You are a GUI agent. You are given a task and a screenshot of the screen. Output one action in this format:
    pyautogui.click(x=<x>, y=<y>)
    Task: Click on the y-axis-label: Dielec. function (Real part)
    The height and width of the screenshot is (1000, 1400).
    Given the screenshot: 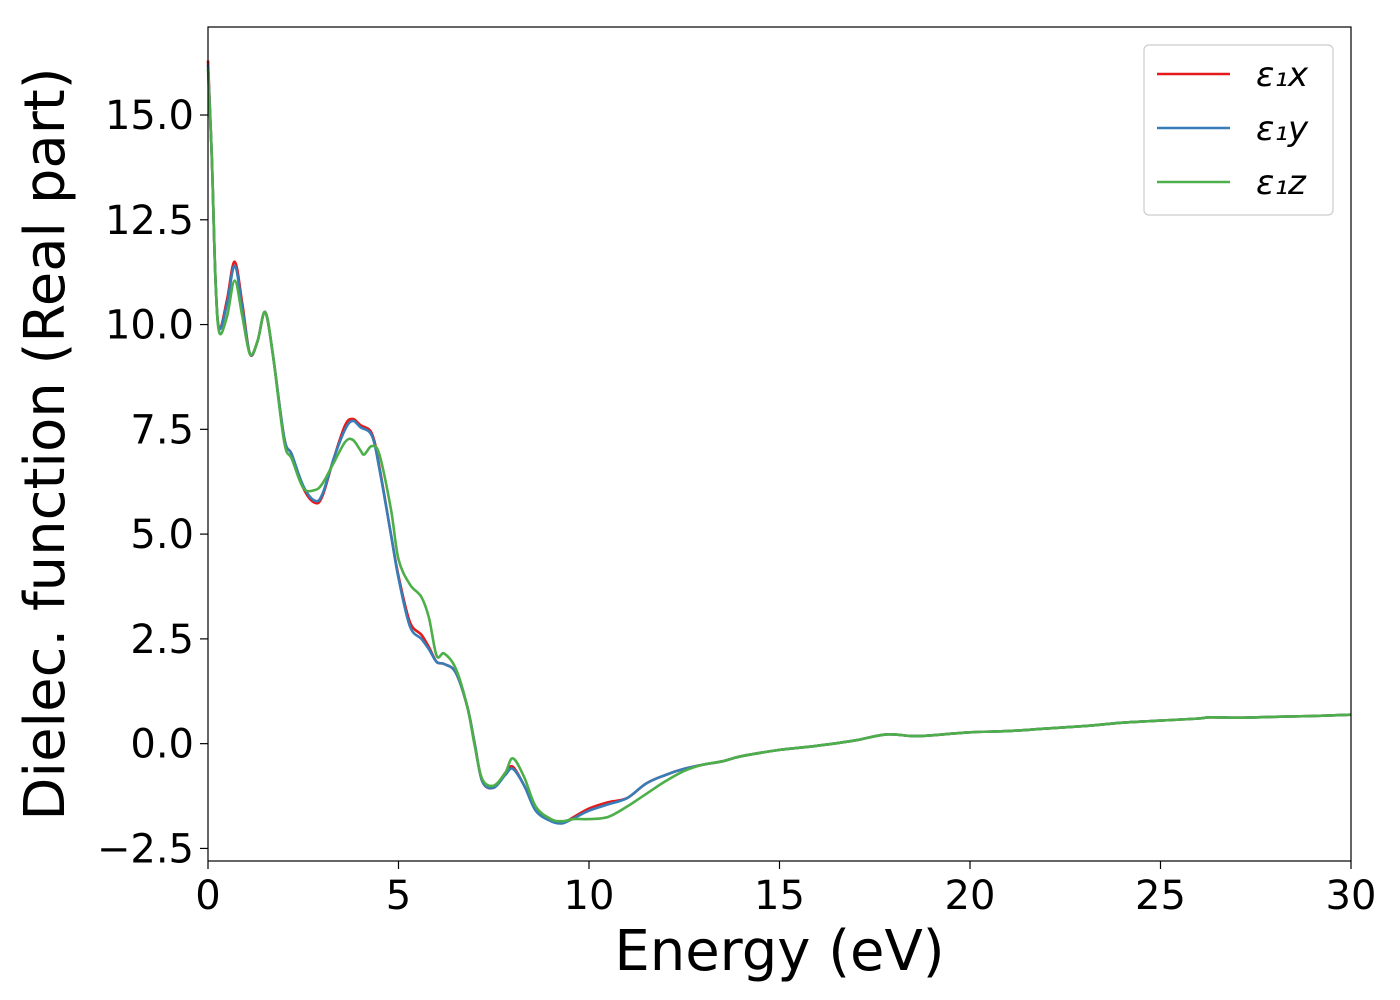 What is the action you would take?
    pyautogui.click(x=45, y=443)
    